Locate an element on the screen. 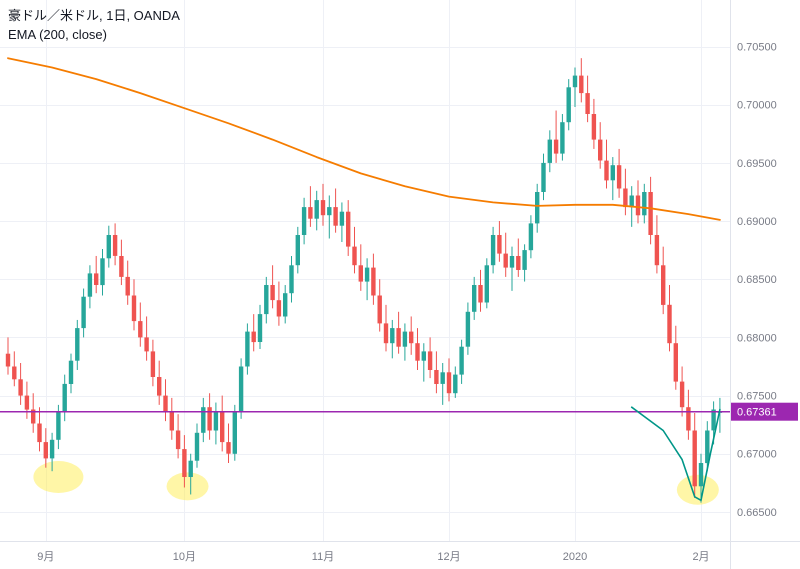 Image resolution: width=800 pixels, height=569 pixels. symbol-title: 豪ドル／米ドル, 1日, OANDA is located at coordinates (94, 15).